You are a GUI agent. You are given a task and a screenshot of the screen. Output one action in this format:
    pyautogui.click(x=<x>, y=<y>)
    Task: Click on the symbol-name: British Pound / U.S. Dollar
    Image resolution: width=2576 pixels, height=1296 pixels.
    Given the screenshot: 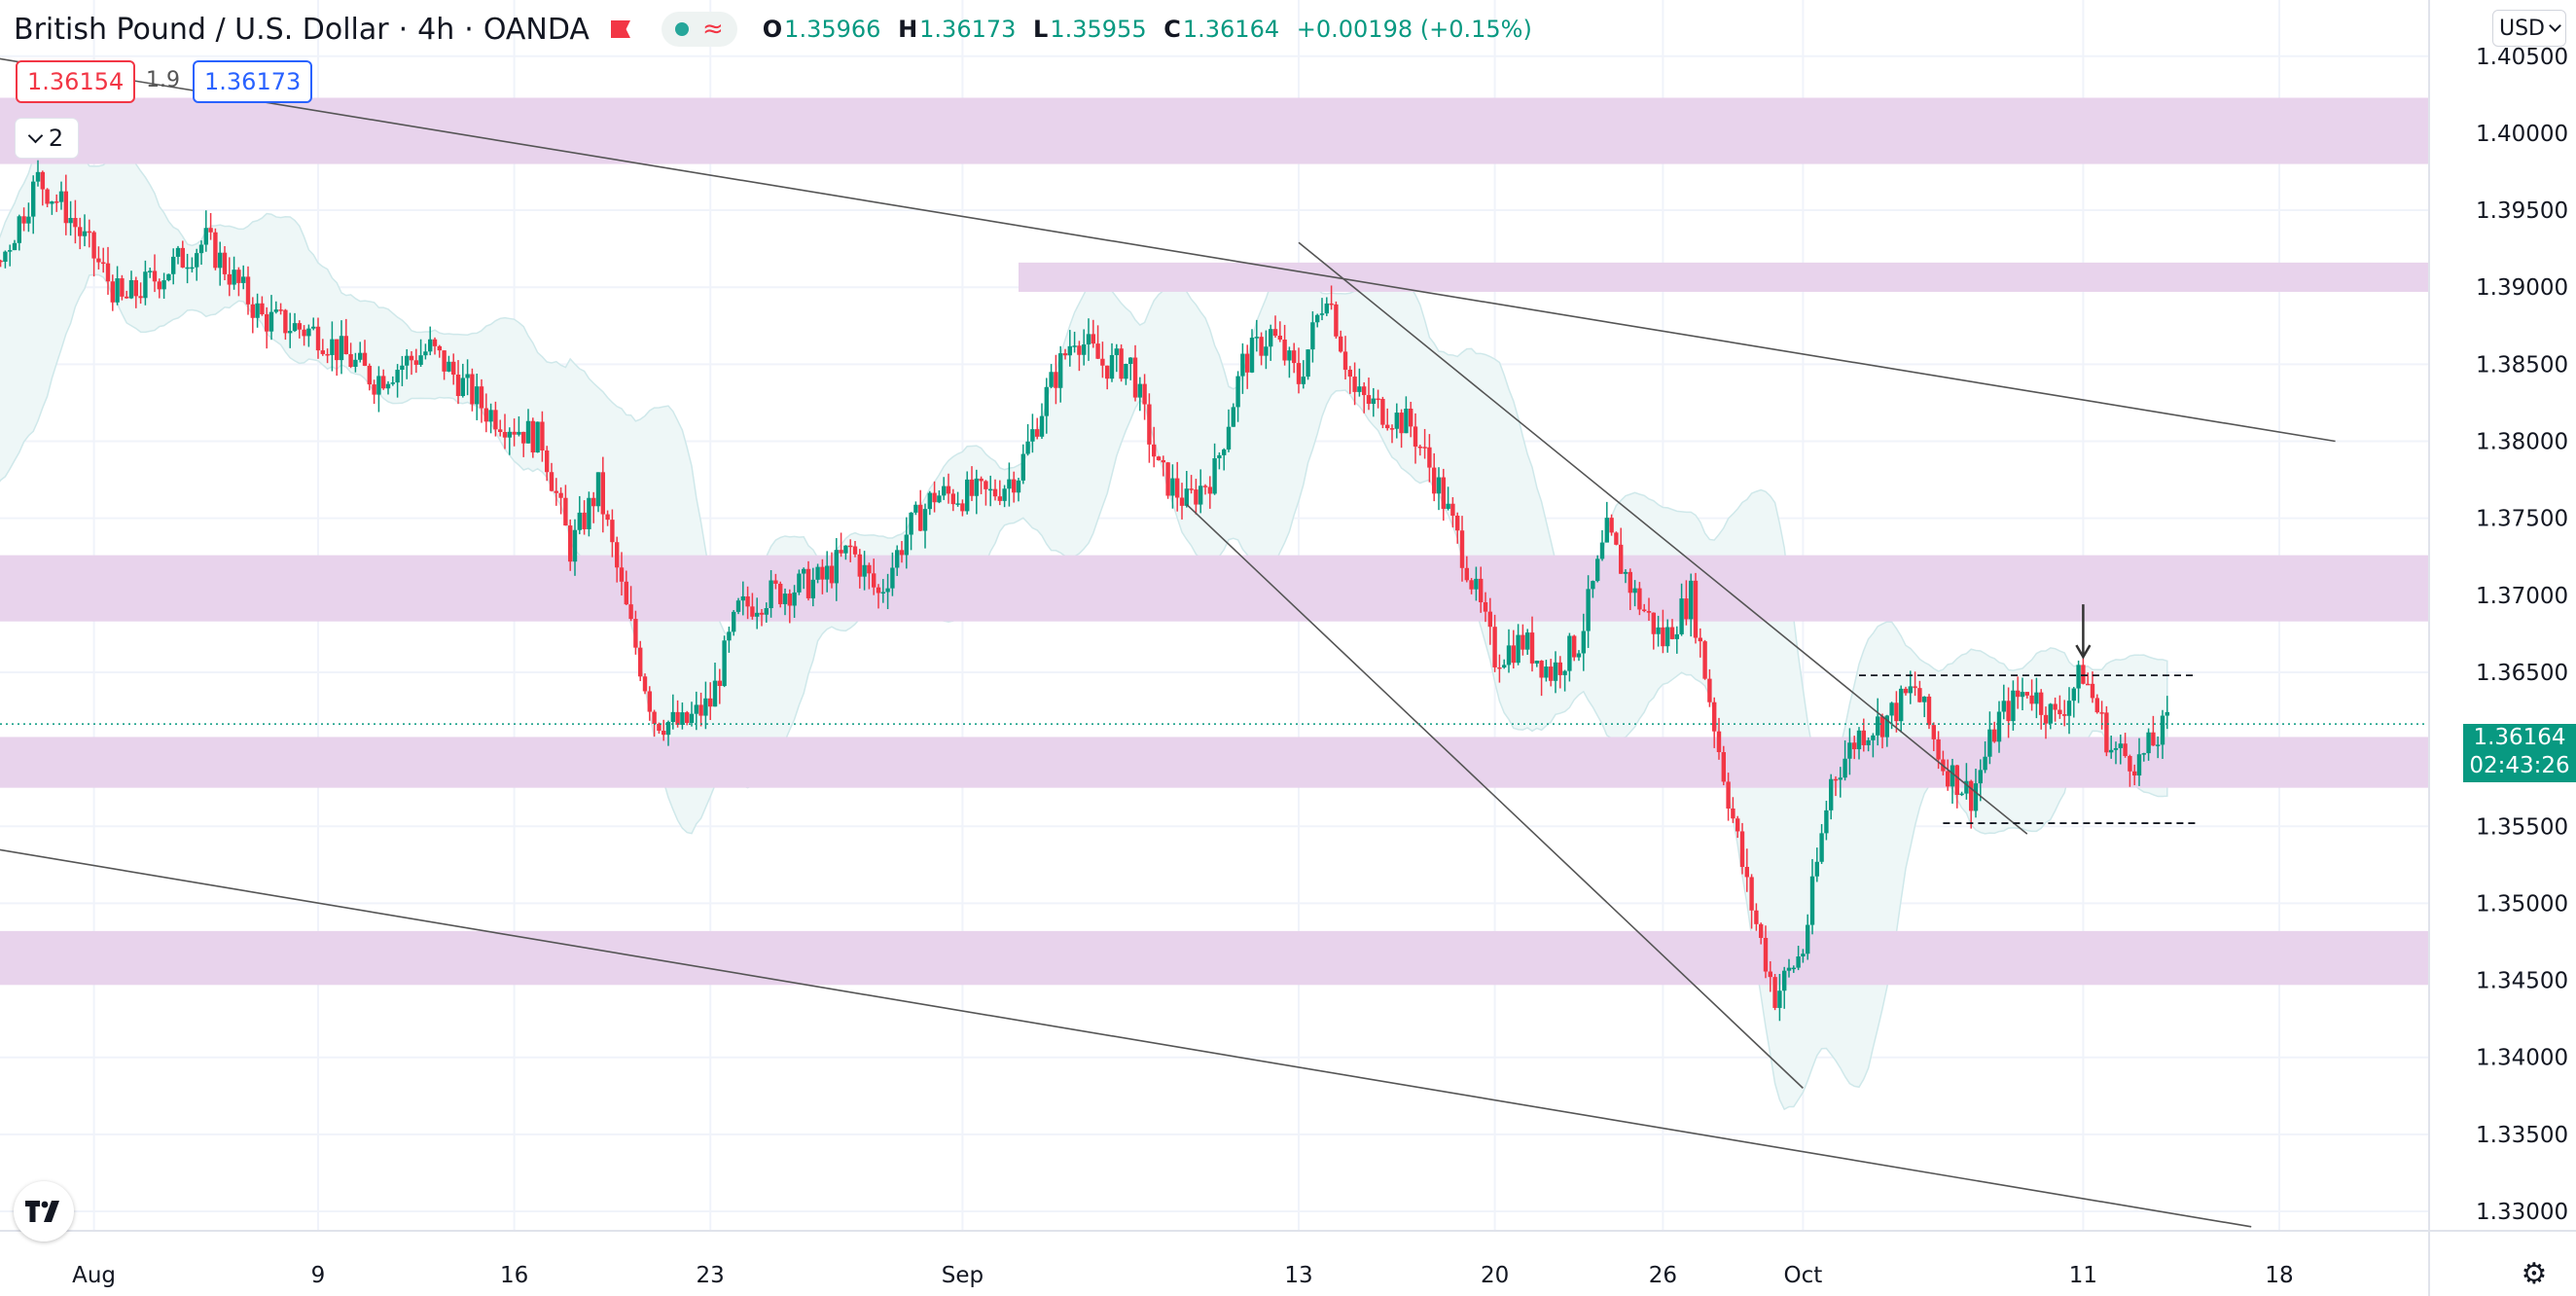 What is the action you would take?
    pyautogui.click(x=201, y=29)
    